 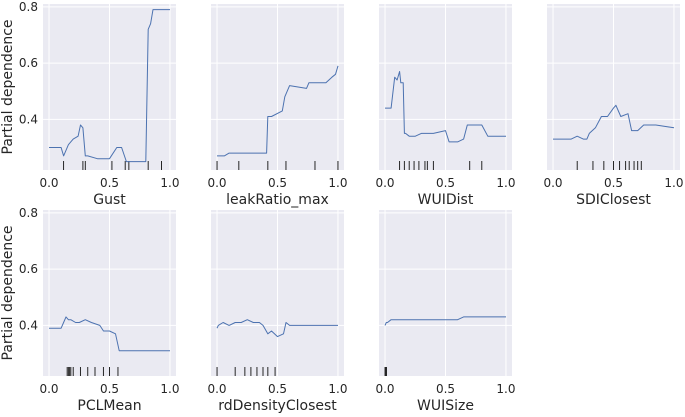 What do you see at coordinates (277, 406) in the screenshot?
I see `x-axis-label: rdDensityClosest` at bounding box center [277, 406].